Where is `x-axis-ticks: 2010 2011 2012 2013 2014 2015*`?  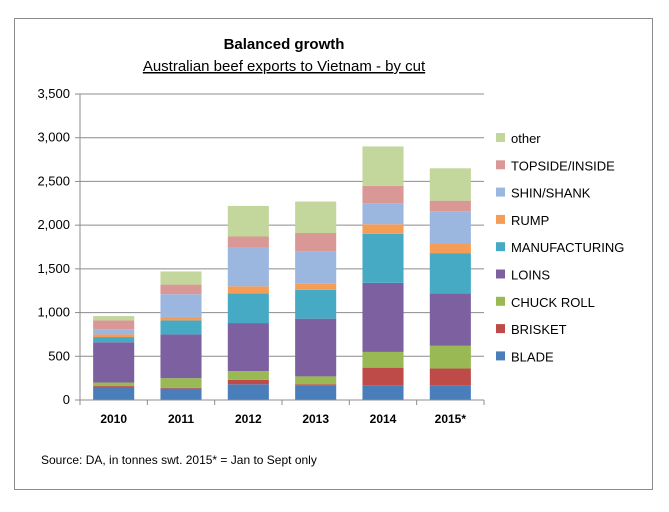 x-axis-ticks: 2010 2011 2012 2013 2014 2015* is located at coordinates (282, 413).